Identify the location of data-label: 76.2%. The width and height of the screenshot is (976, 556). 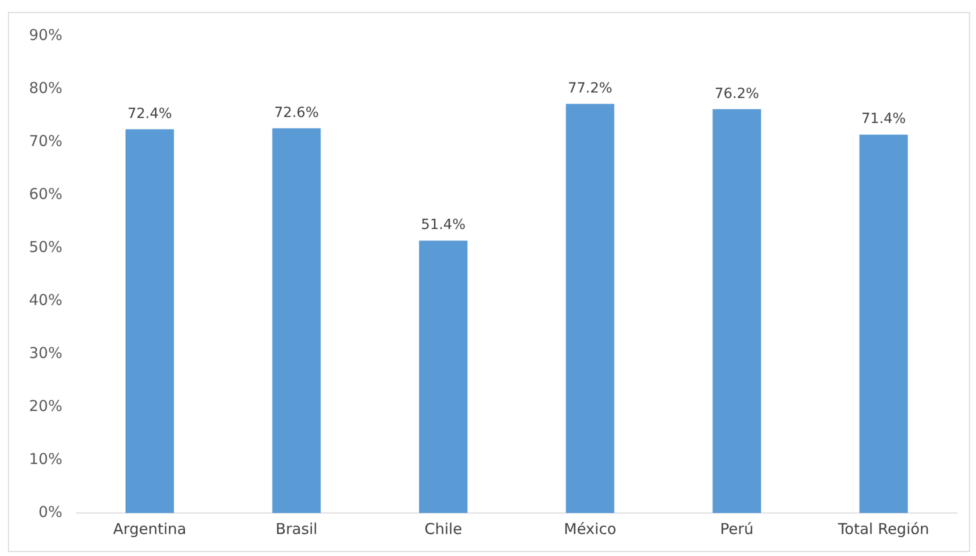
(737, 94).